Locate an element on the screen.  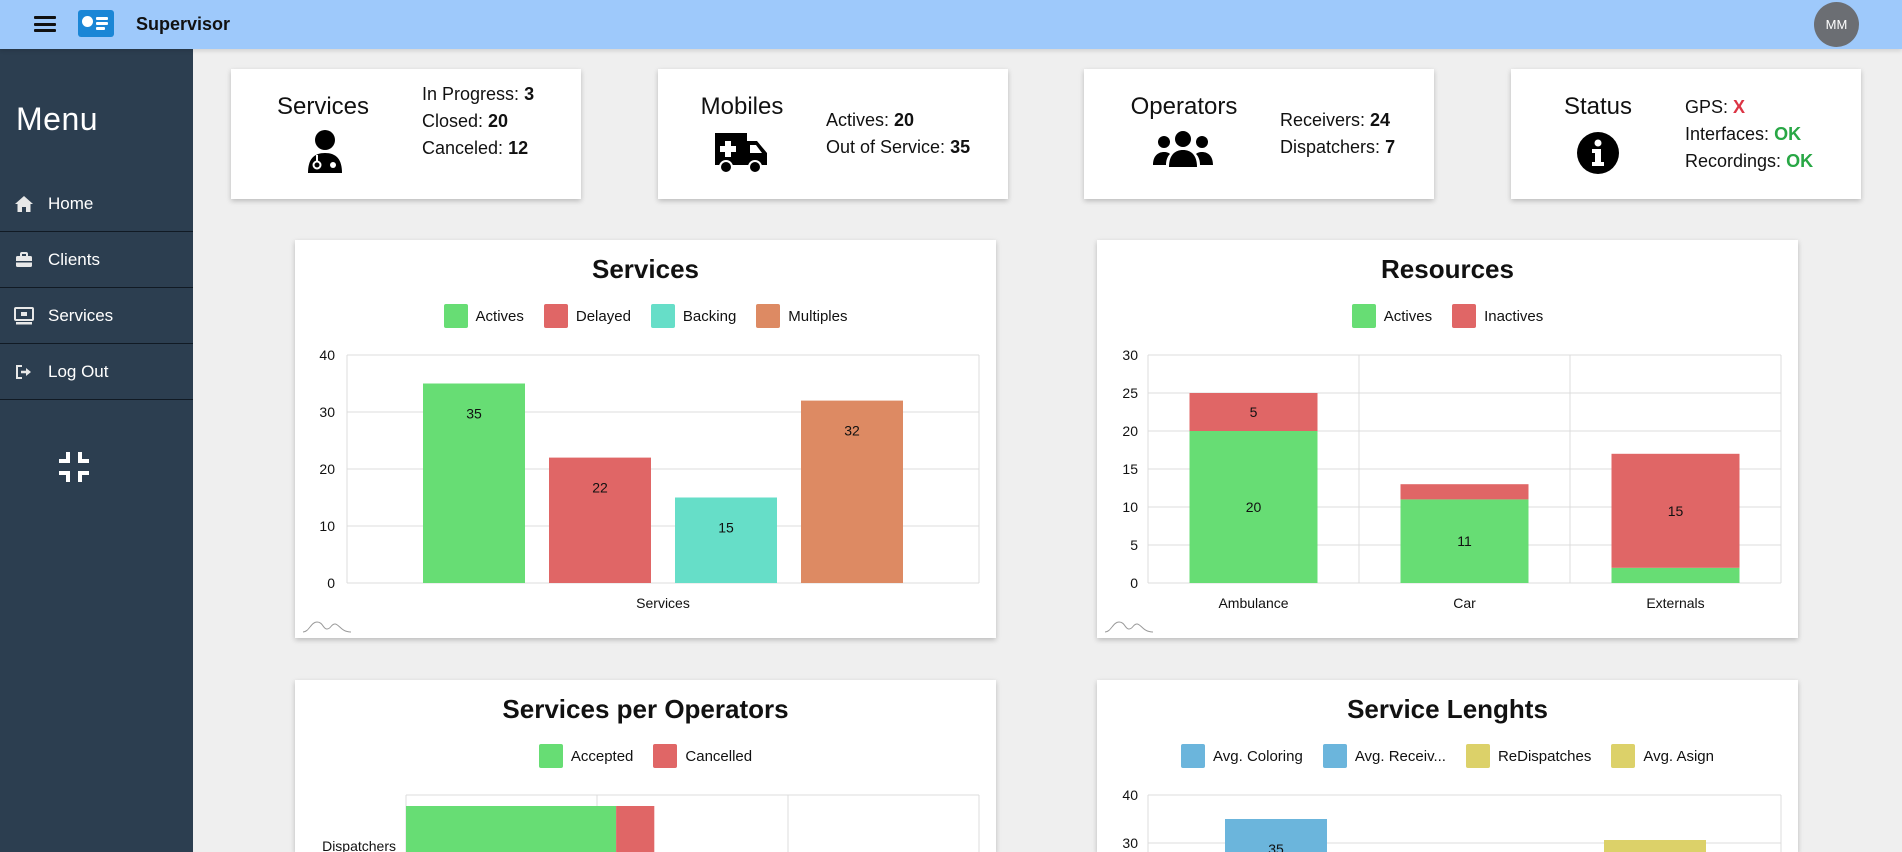
bar-value-label: 32 is located at coordinates (852, 431).